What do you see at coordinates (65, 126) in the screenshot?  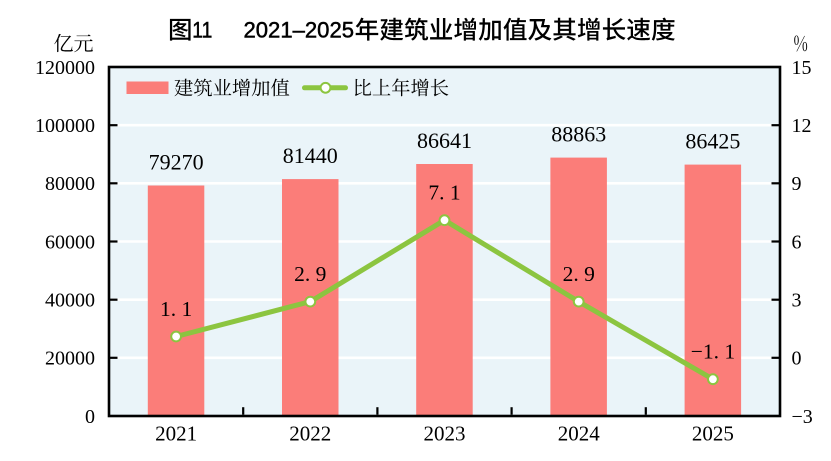 I see `svg-text: 100000` at bounding box center [65, 126].